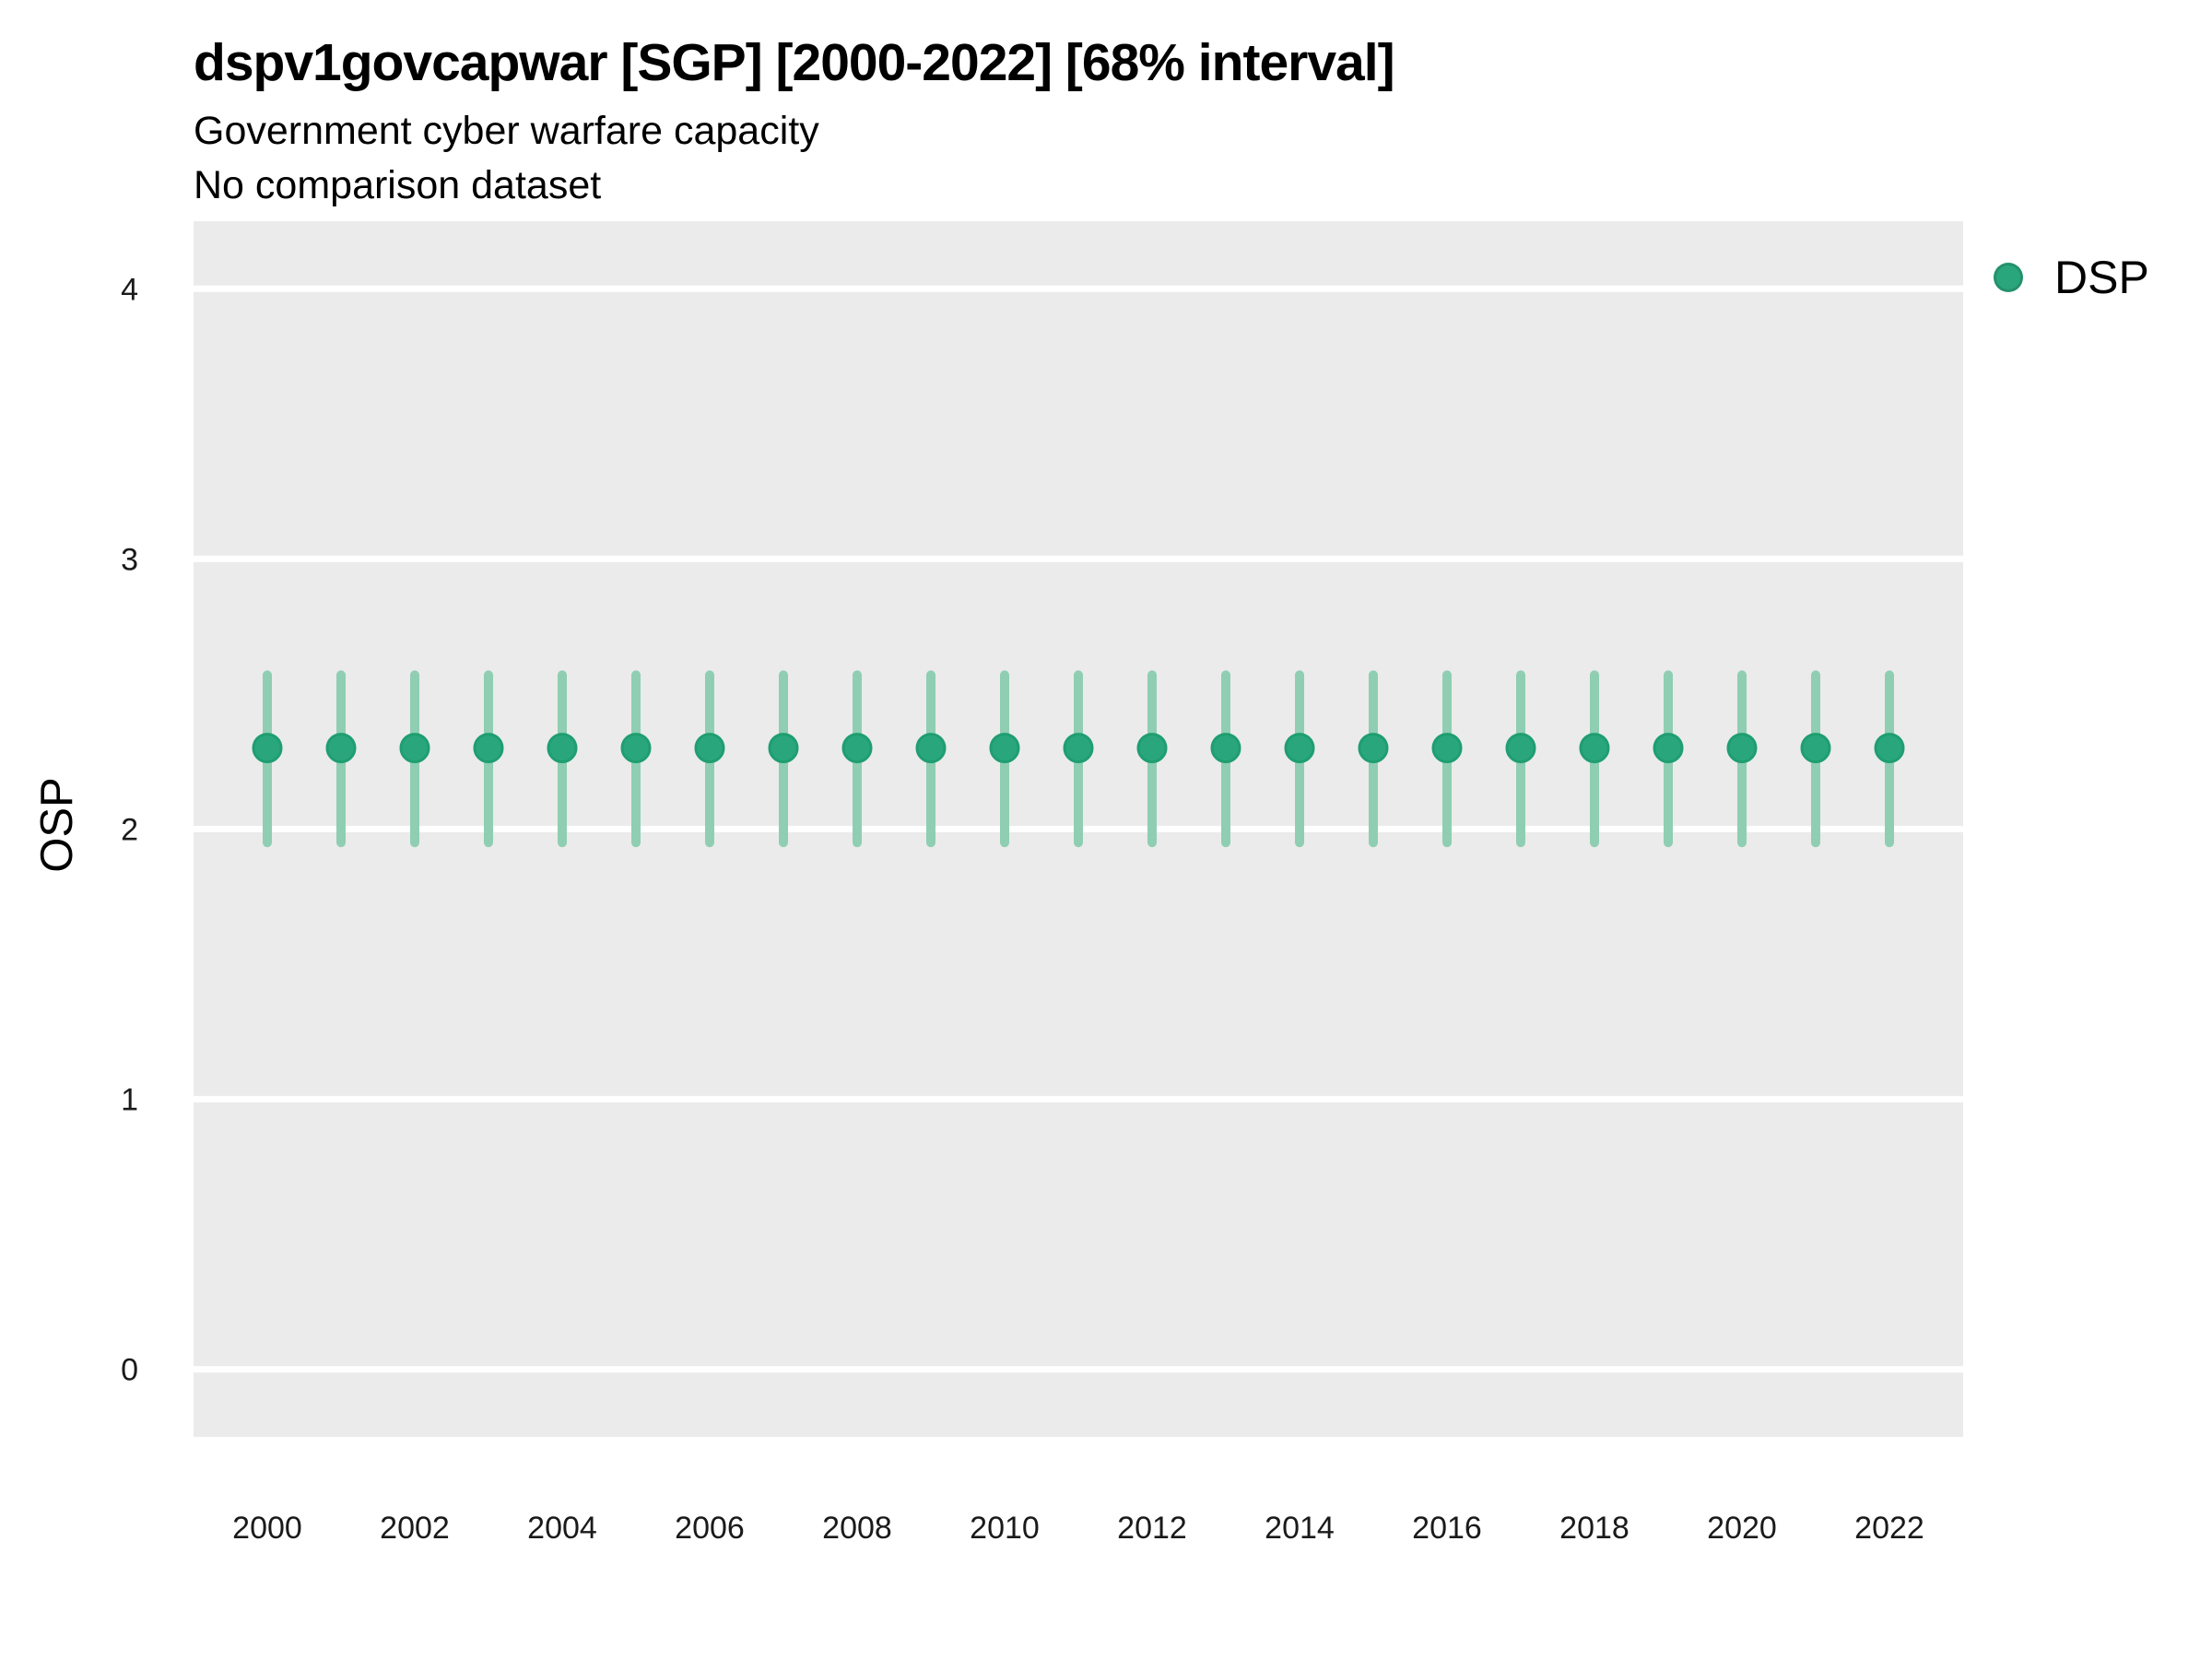 This screenshot has height=1659, width=2212. What do you see at coordinates (267, 1528) in the screenshot?
I see `x-tick-label-2000: 2000` at bounding box center [267, 1528].